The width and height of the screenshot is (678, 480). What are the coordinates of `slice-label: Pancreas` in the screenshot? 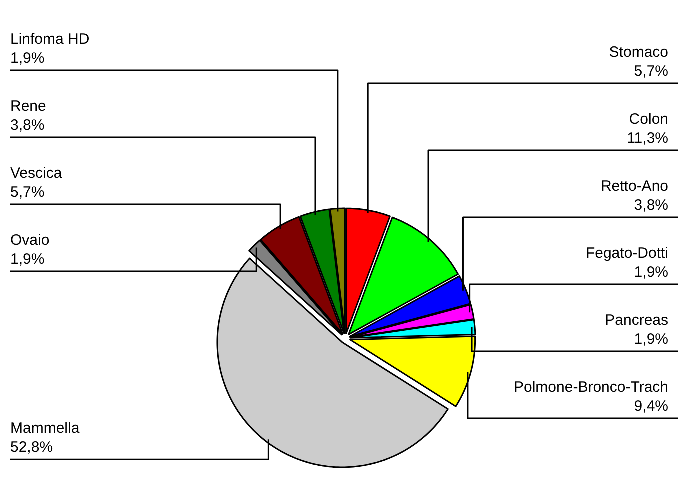 It's located at (637, 320).